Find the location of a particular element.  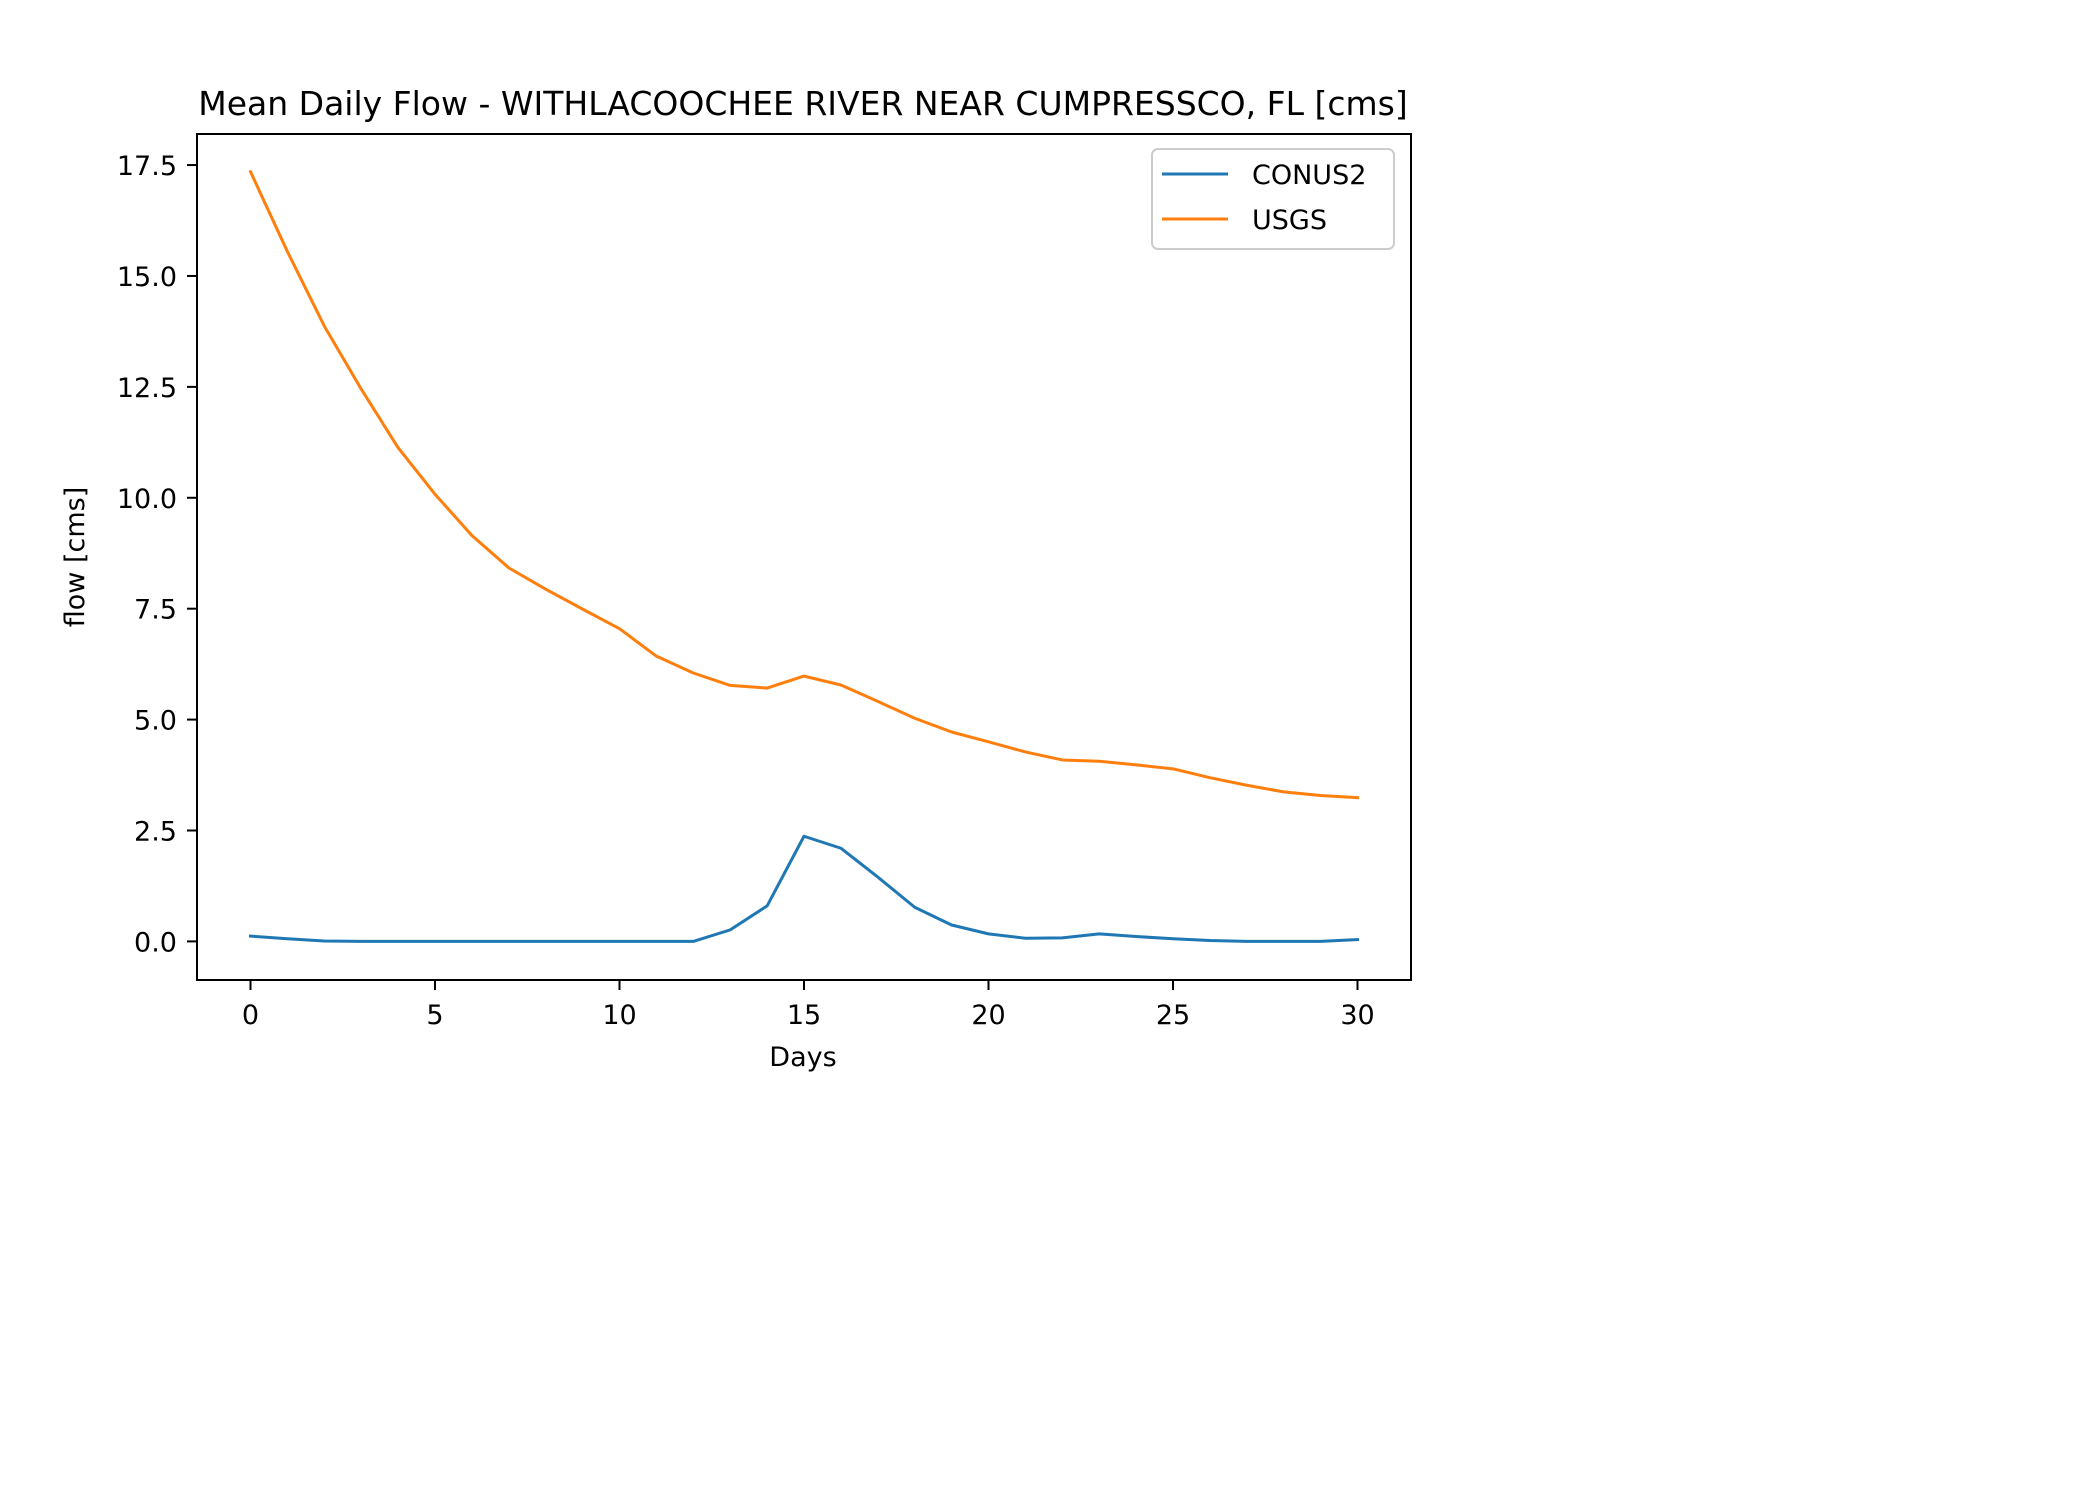

x-tick-label: 15 is located at coordinates (804, 1015).